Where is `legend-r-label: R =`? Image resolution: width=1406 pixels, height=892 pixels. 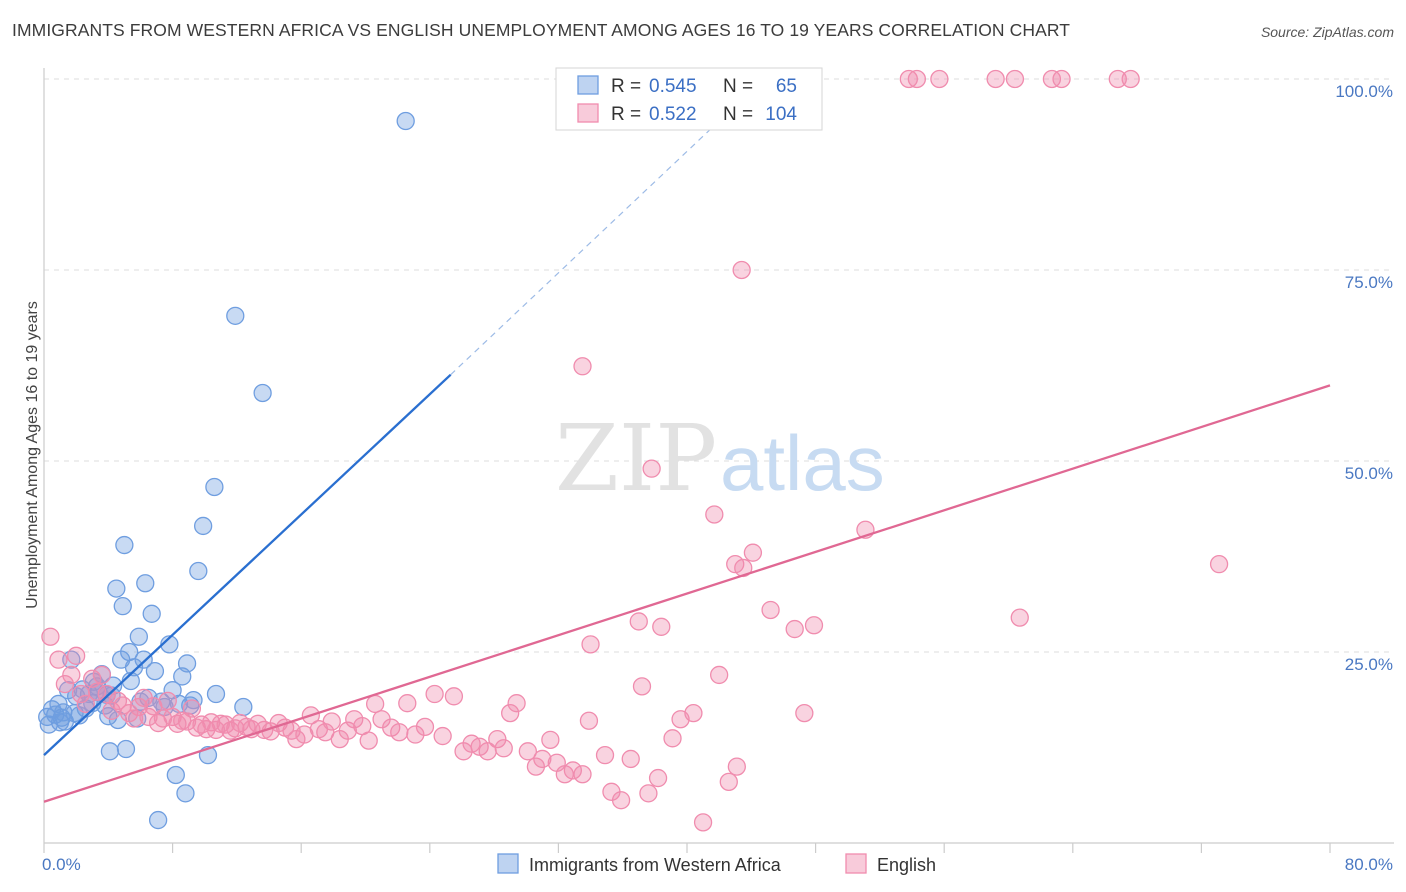 legend-r-label: R = is located at coordinates (626, 114).